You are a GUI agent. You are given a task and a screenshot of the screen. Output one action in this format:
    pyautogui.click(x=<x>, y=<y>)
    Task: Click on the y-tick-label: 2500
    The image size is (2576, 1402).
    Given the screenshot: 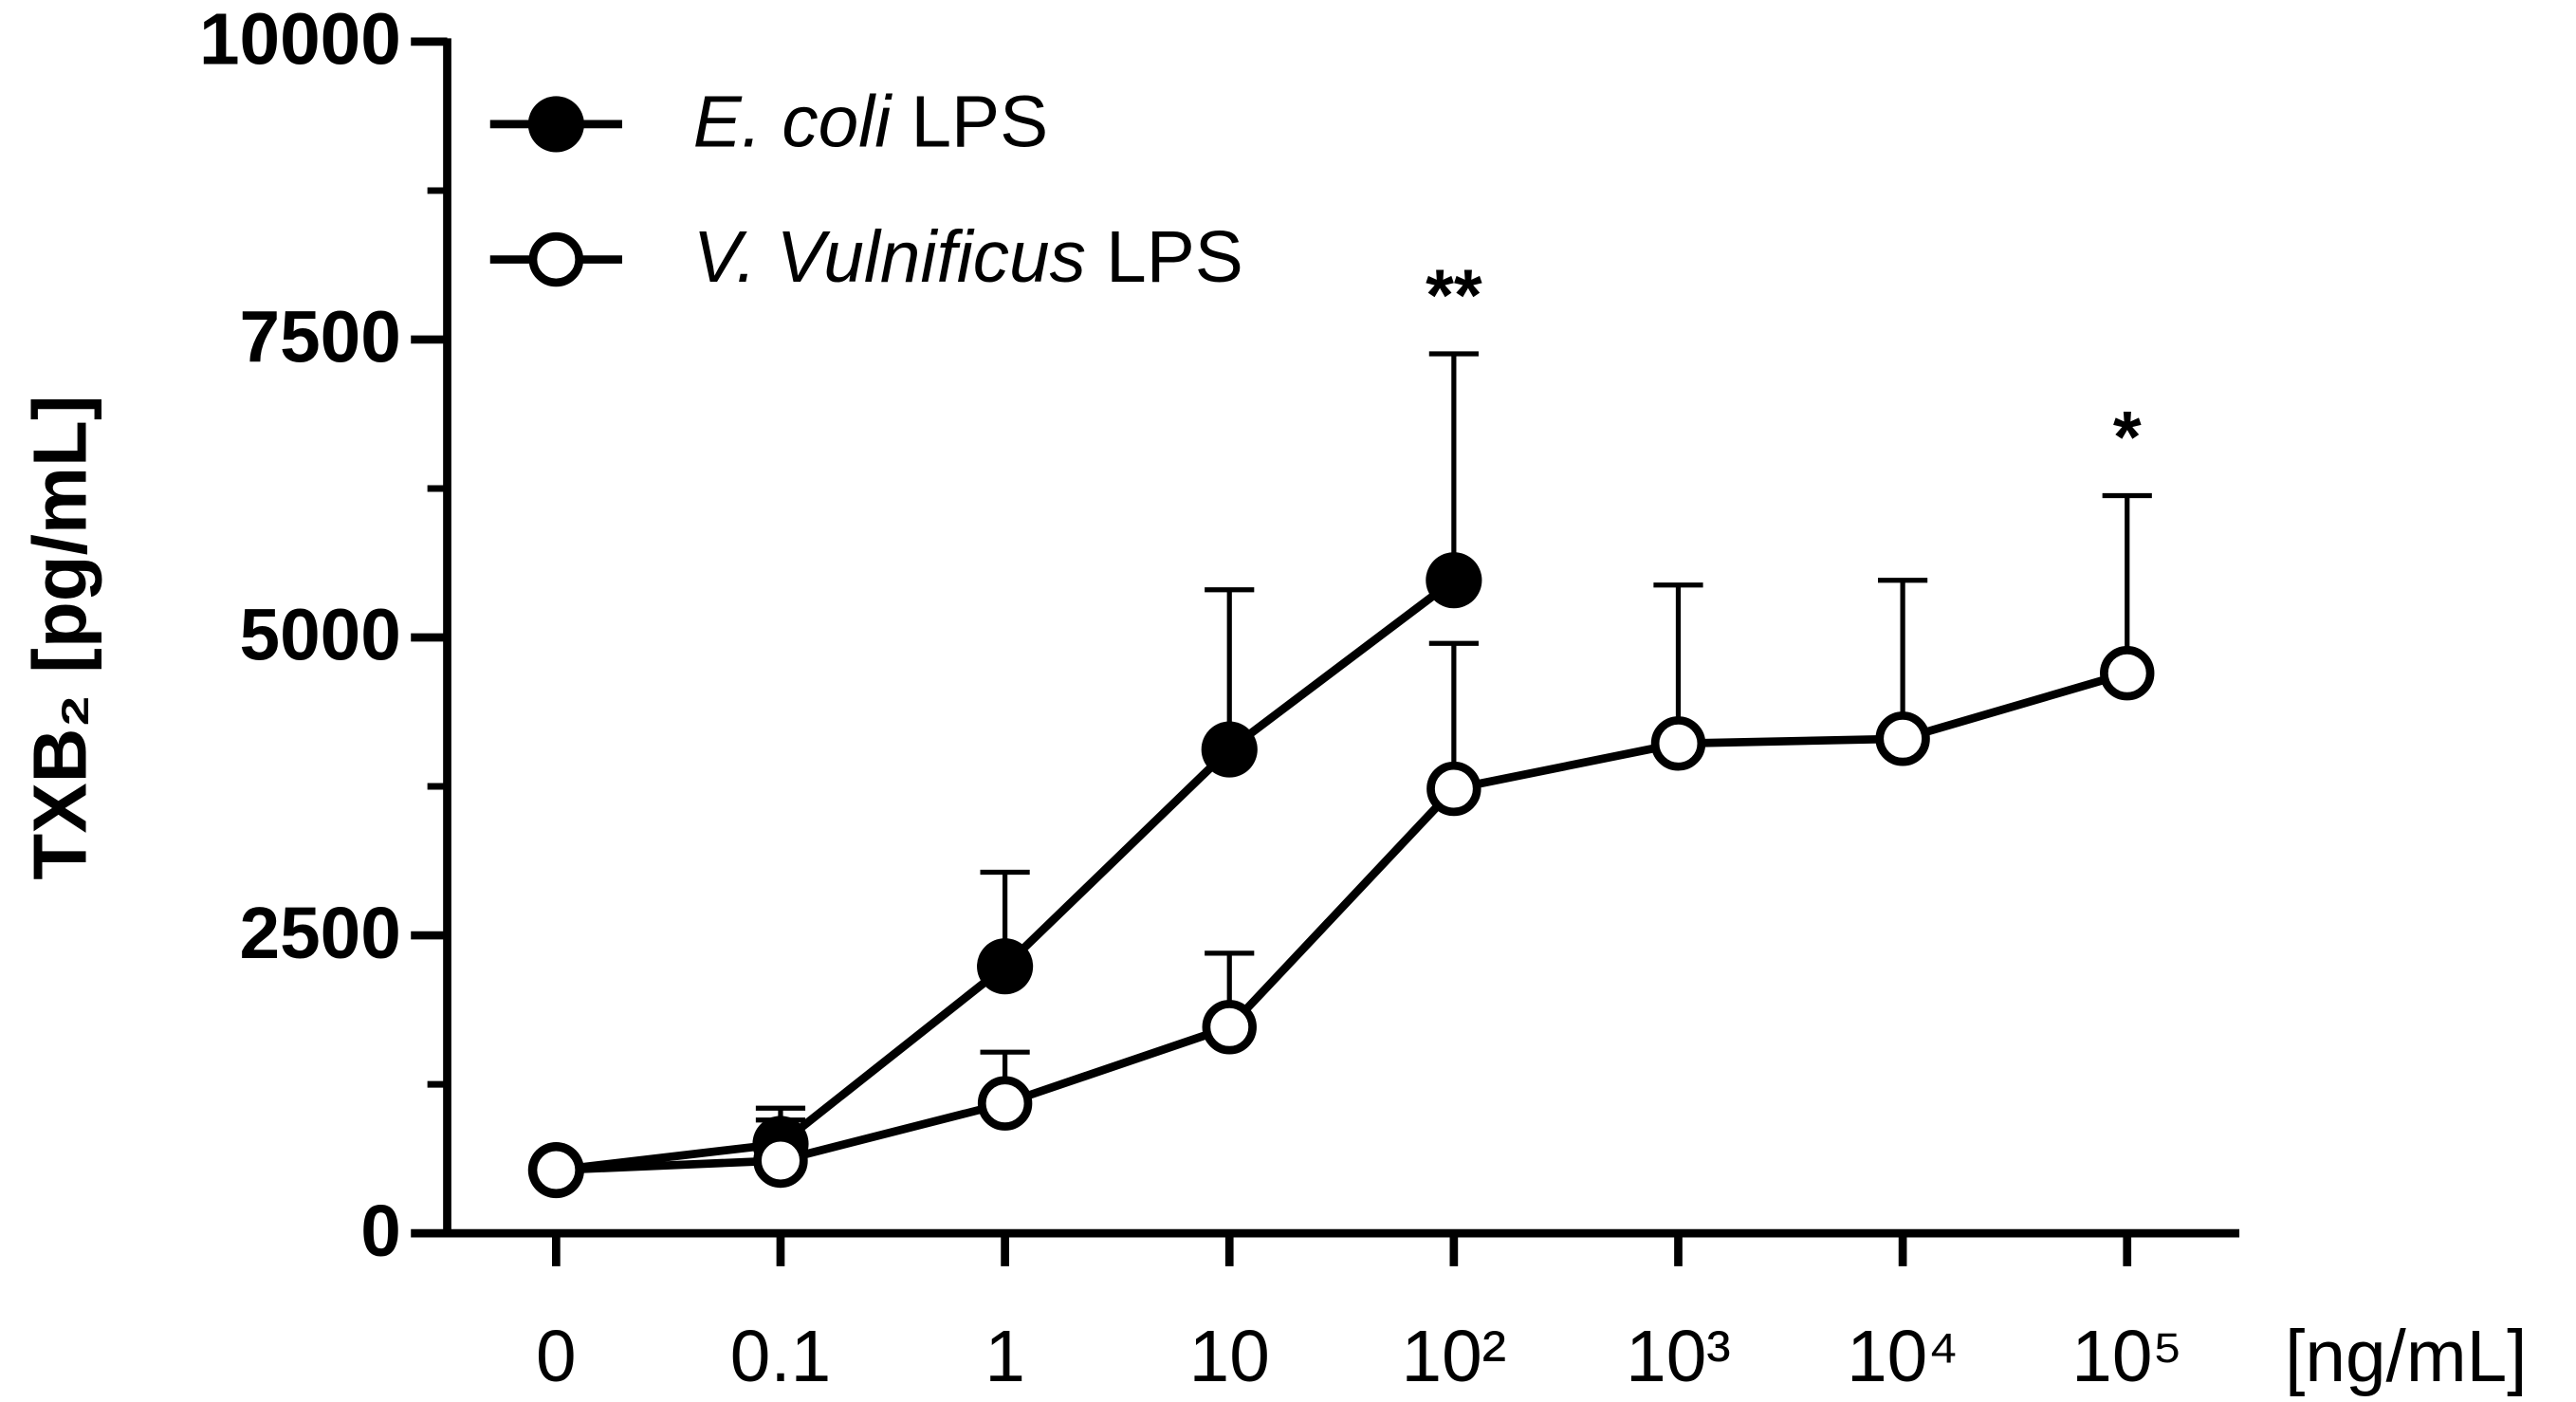 What is the action you would take?
    pyautogui.click(x=320, y=934)
    